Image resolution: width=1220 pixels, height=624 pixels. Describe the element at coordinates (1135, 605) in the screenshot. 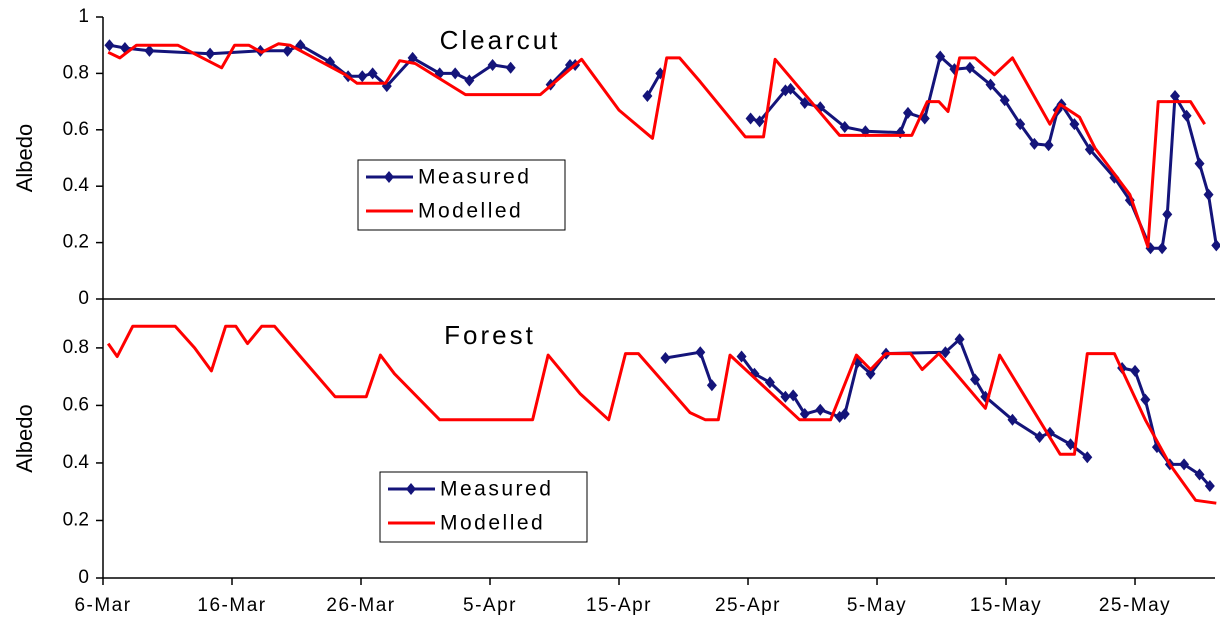

I see `x-tick-label: 25-May` at that location.